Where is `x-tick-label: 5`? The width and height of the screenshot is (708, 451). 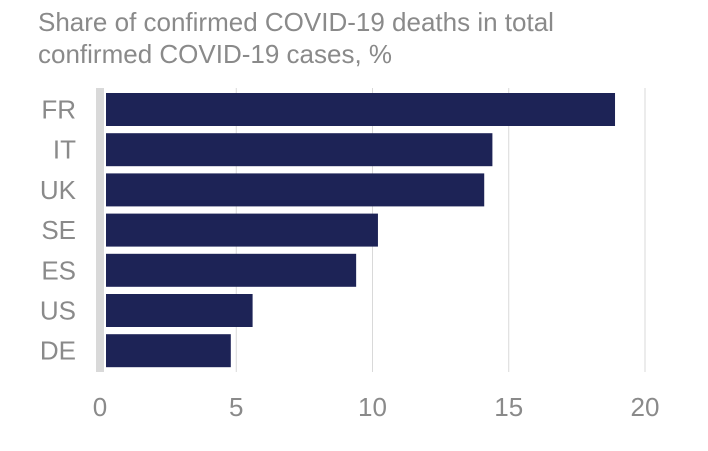
x-tick-label: 5 is located at coordinates (236, 407).